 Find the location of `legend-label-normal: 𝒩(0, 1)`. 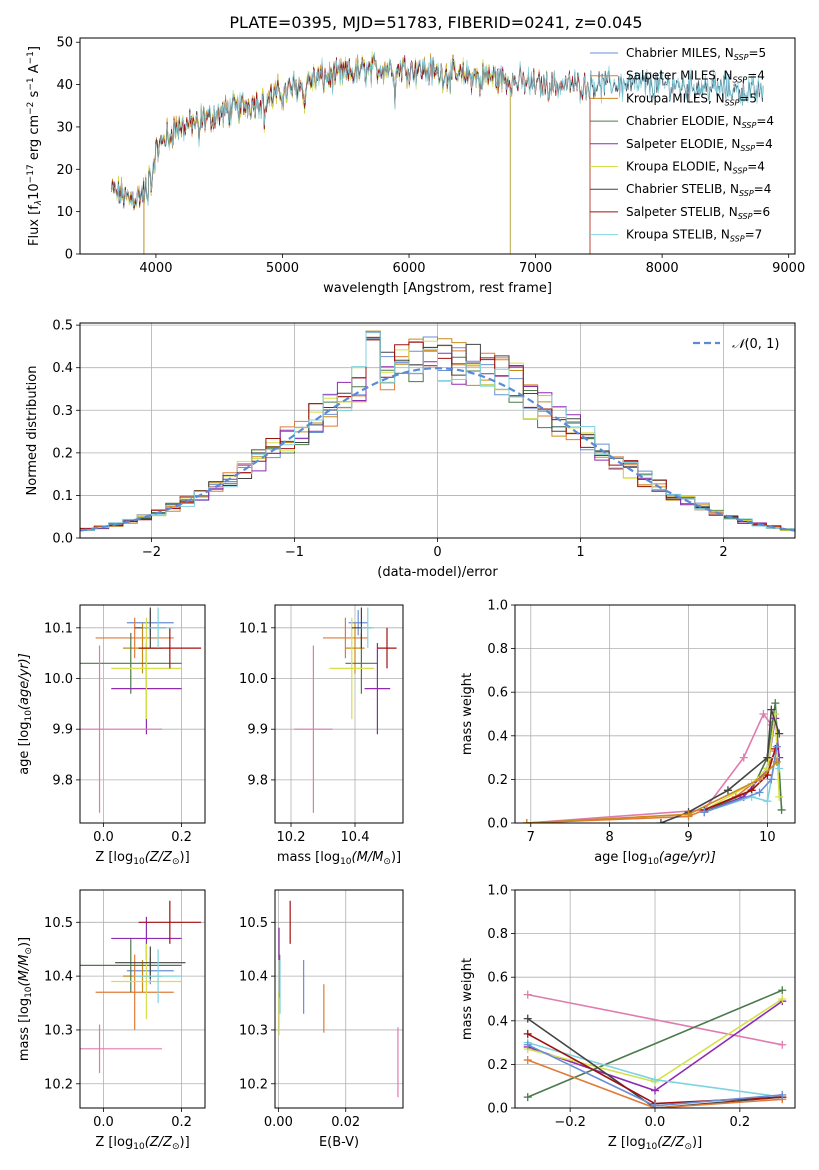

legend-label-normal: 𝒩(0, 1) is located at coordinates (755, 344).